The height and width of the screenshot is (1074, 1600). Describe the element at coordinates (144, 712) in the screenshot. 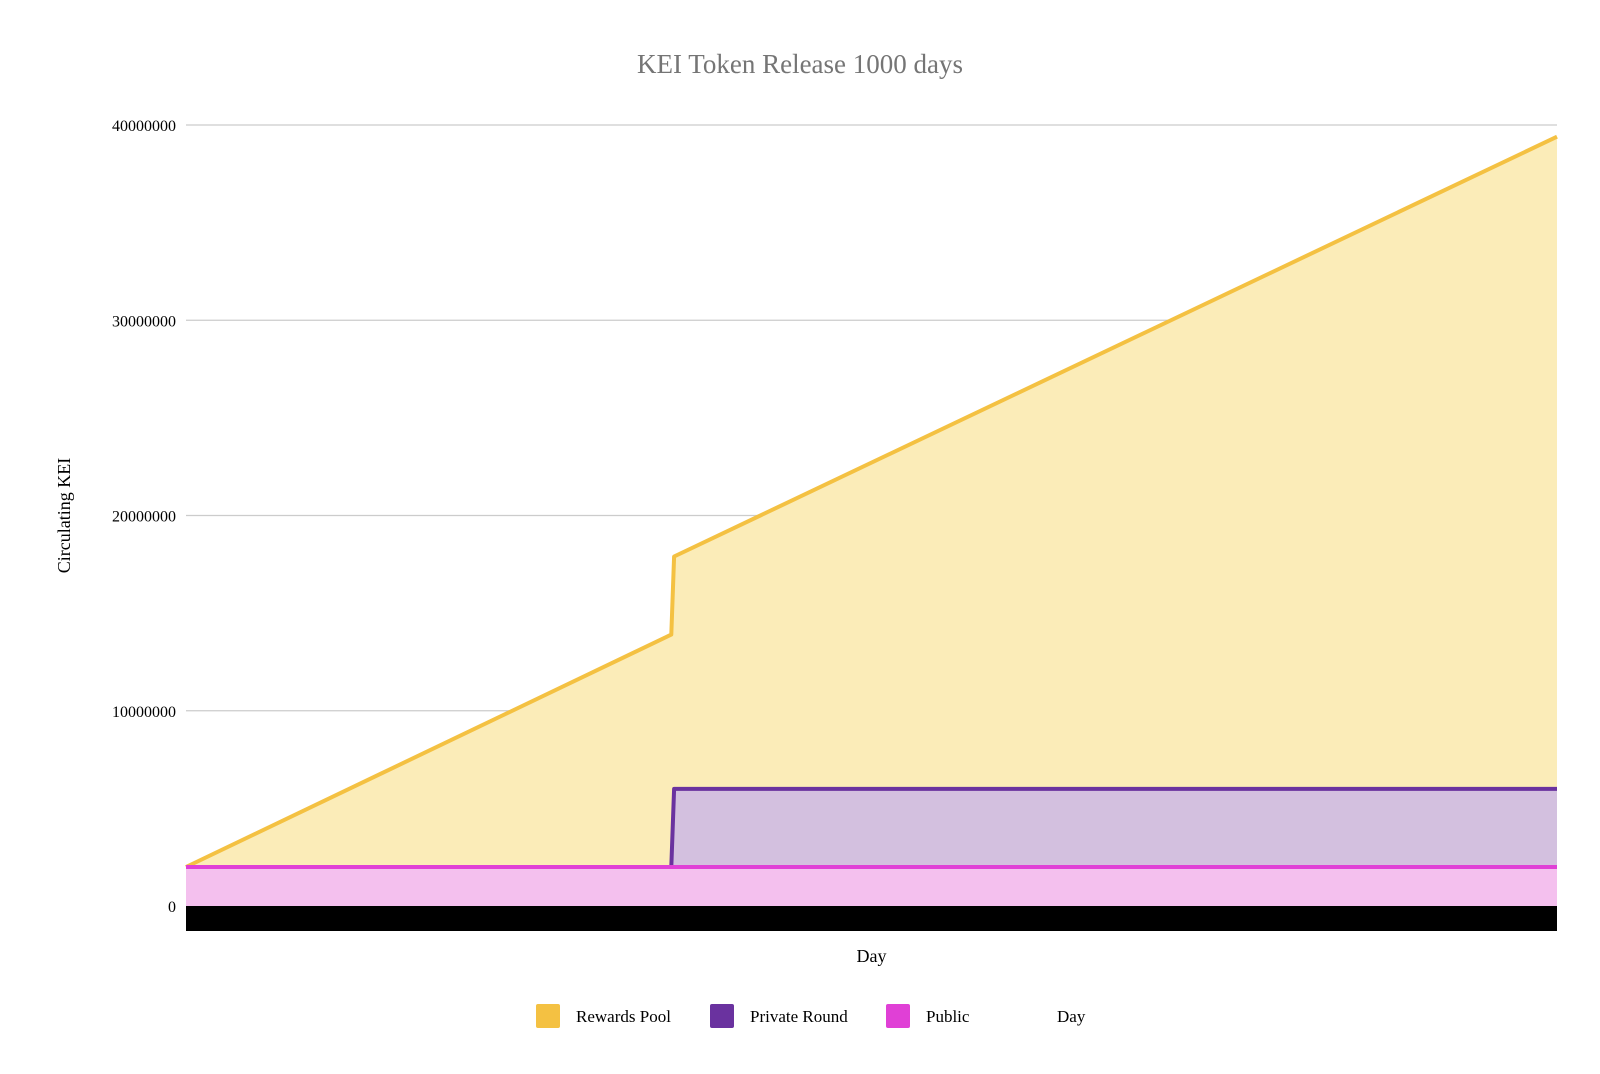

I see `y-tick-label: 10000000` at that location.